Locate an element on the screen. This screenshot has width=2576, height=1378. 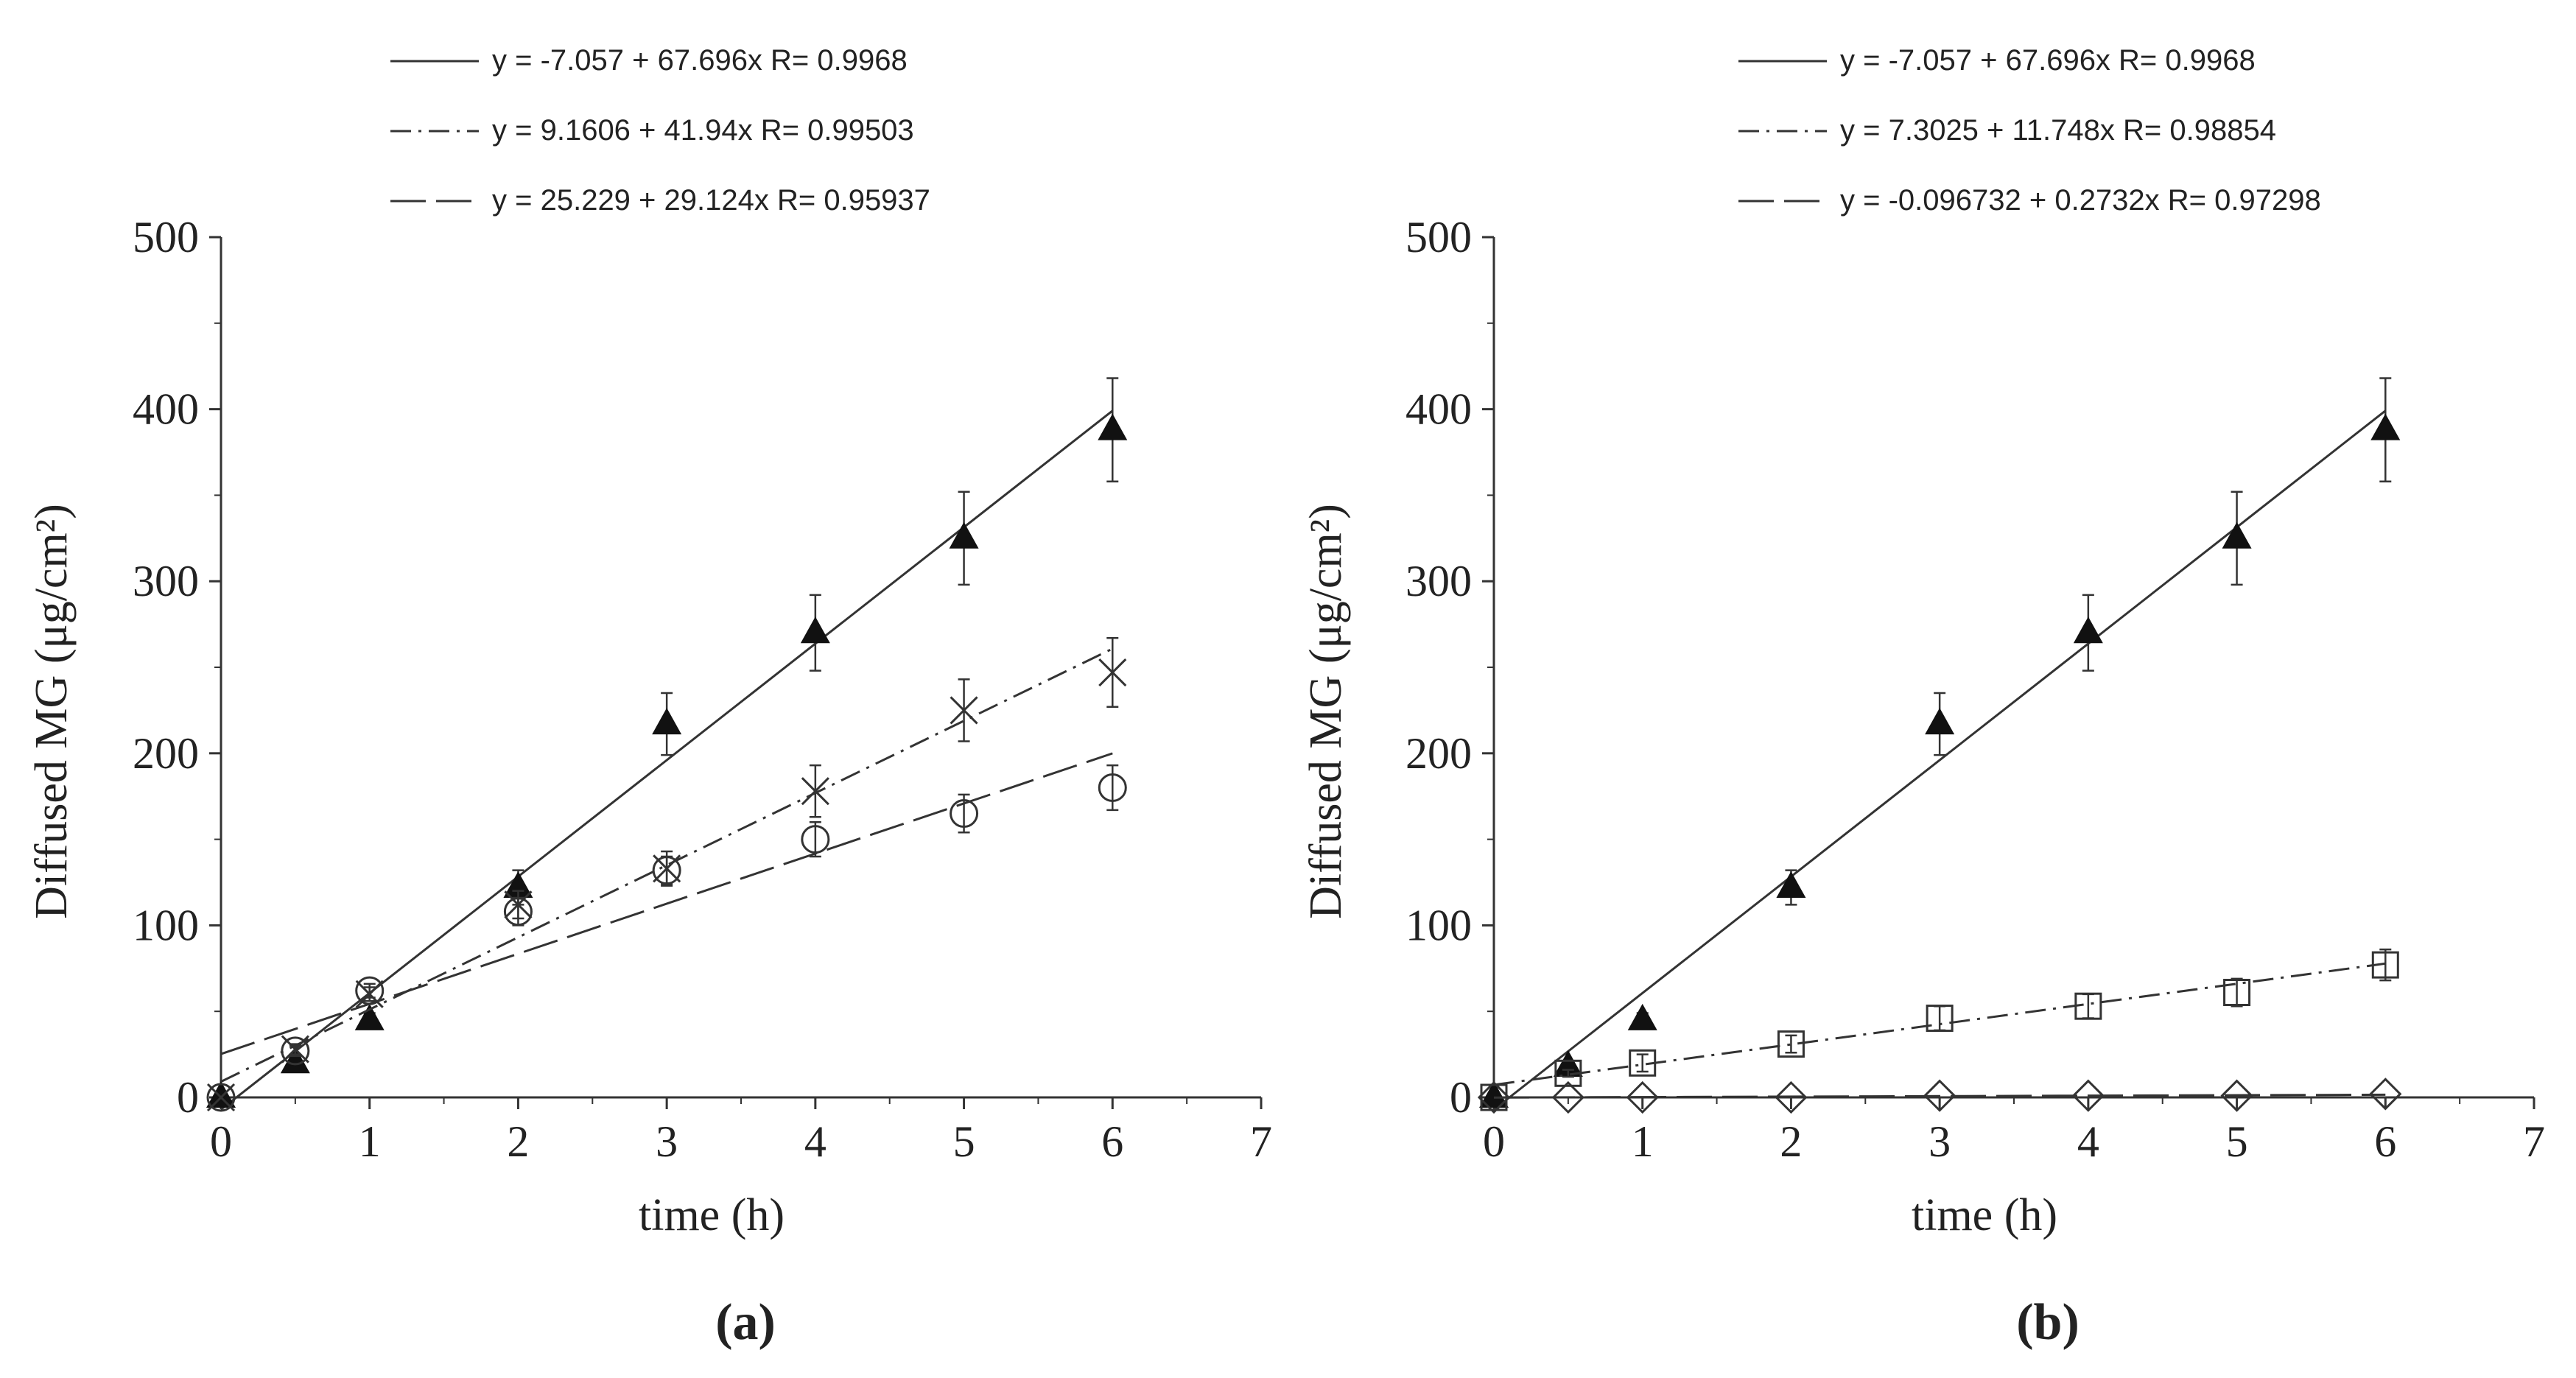
legend-entry: y = 7.3025 + 11.748x R= 0.98854 is located at coordinates (2058, 130).